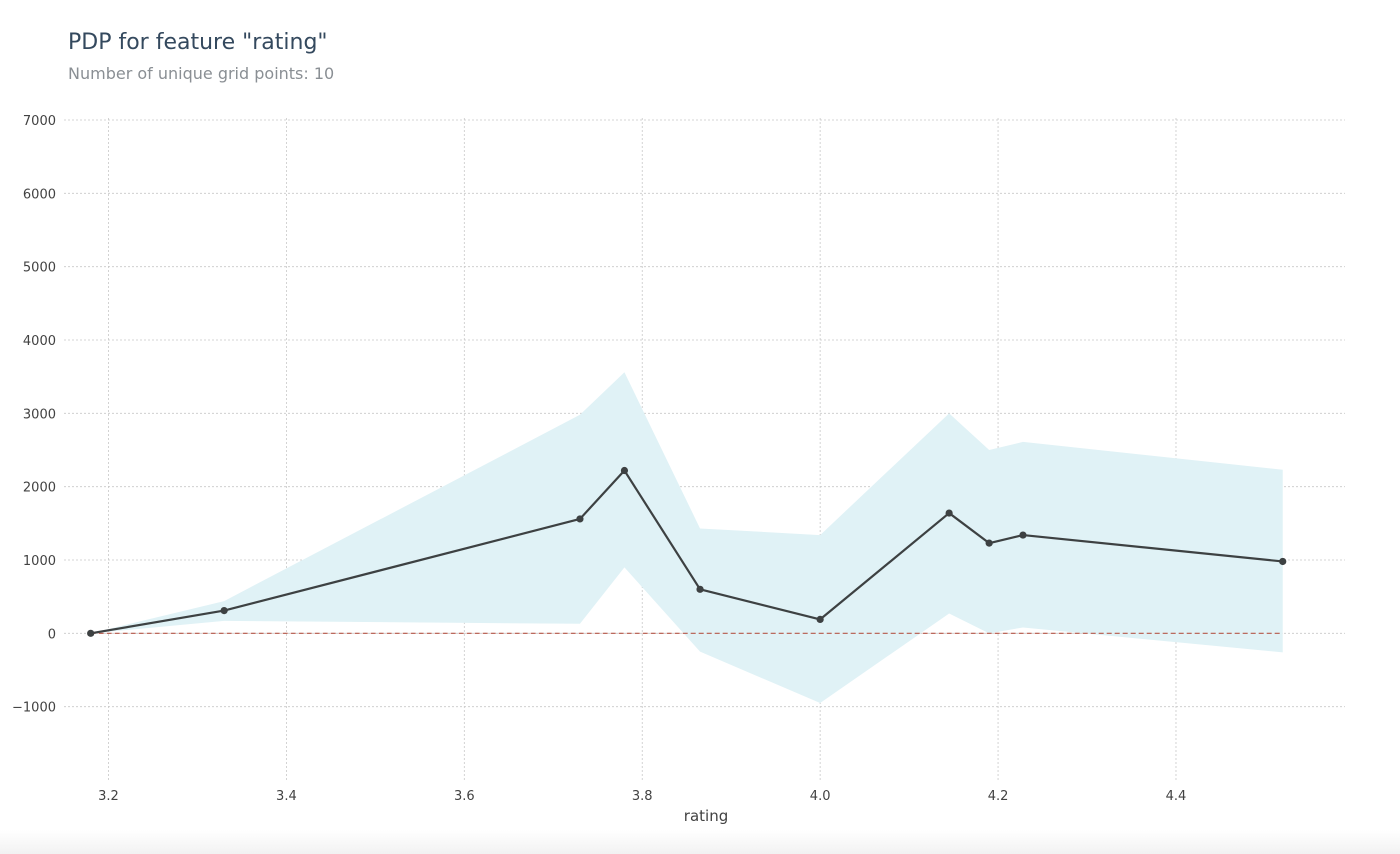 The width and height of the screenshot is (1400, 854). I want to click on x-tick-label: 3.8, so click(642, 796).